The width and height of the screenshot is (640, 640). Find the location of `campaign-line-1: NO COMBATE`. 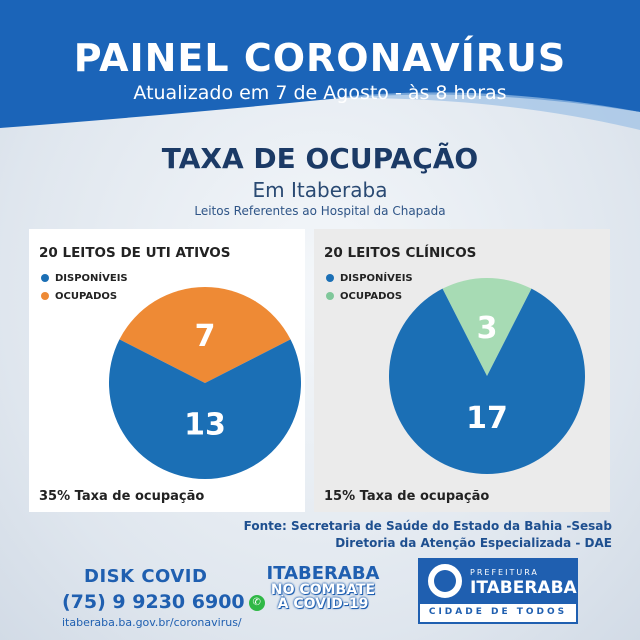

campaign-line-1: NO COMBATE is located at coordinates (323, 590).